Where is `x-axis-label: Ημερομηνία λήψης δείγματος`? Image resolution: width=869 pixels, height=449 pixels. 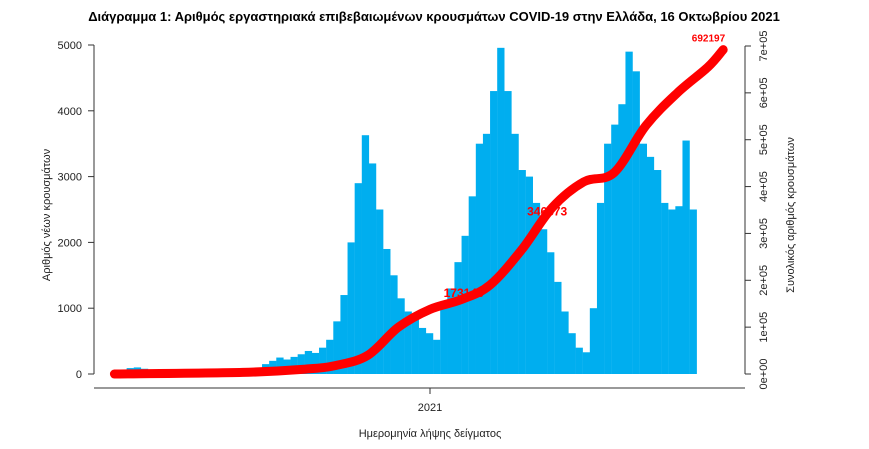 x-axis-label: Ημερομηνία λήψης δείγματος is located at coordinates (430, 434).